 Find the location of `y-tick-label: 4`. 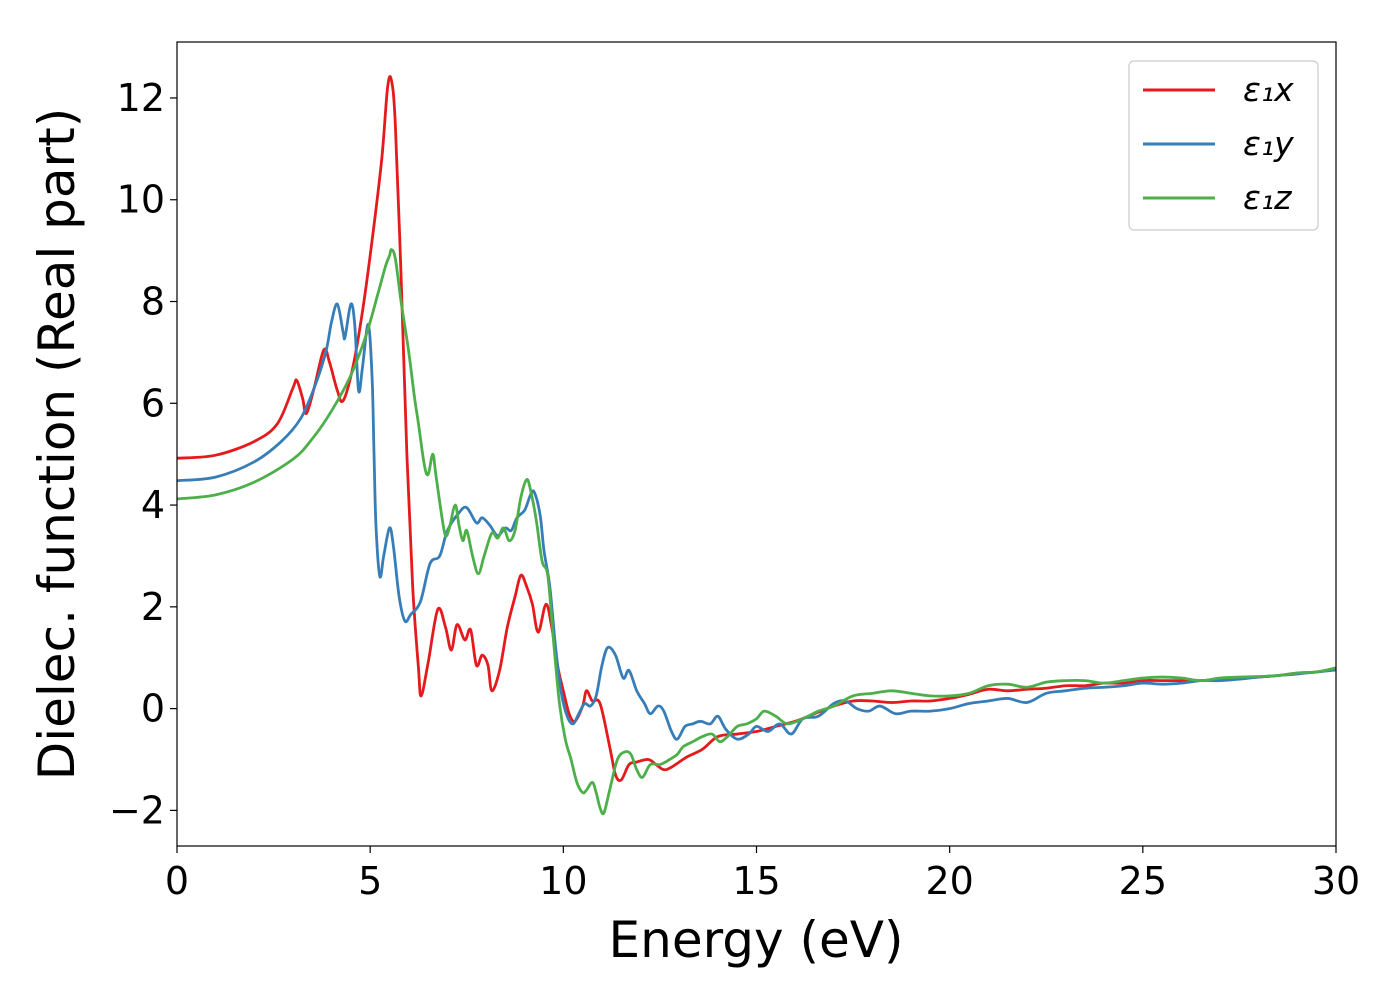

y-tick-label: 4 is located at coordinates (153, 505).